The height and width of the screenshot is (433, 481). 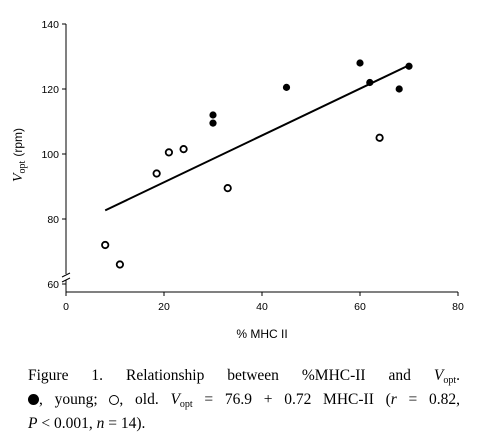 I want to click on caption-line-3: P < 0.001, n = 14)., so click(x=244, y=423).